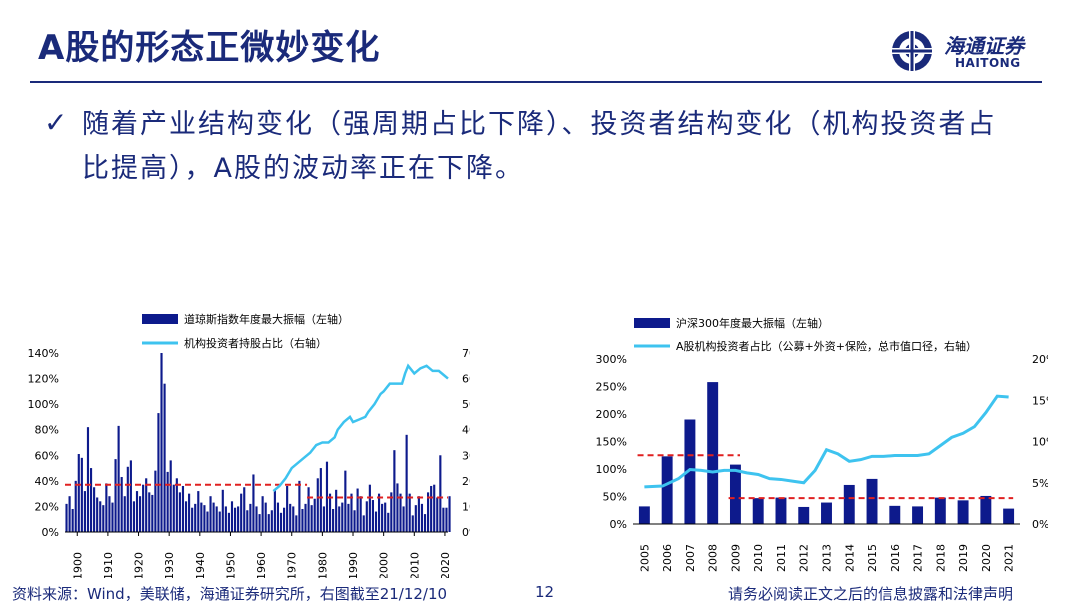 The image size is (1080, 608). Describe the element at coordinates (266, 319) in the screenshot. I see `legend-bar-label: 道琼斯指数年度最大振幅（左轴）` at that location.